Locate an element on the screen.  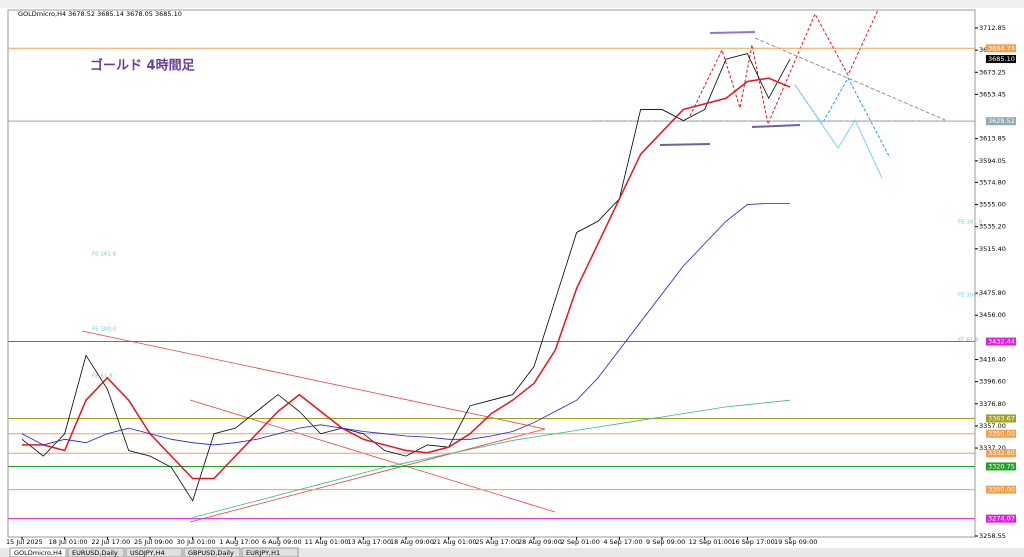
price-label: 3685.10 is located at coordinates (1001, 59).